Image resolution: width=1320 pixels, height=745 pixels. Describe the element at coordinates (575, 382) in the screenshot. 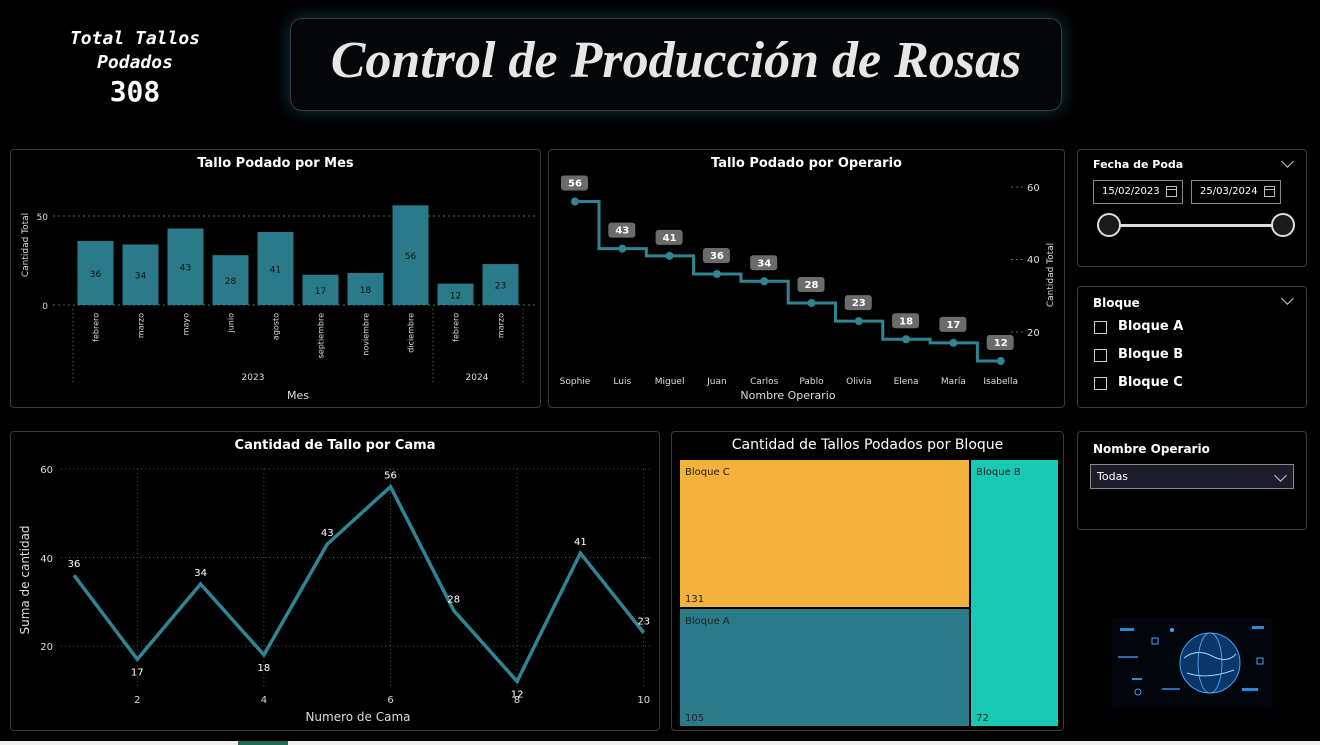

I see `operator-tick-label: Sophie` at that location.